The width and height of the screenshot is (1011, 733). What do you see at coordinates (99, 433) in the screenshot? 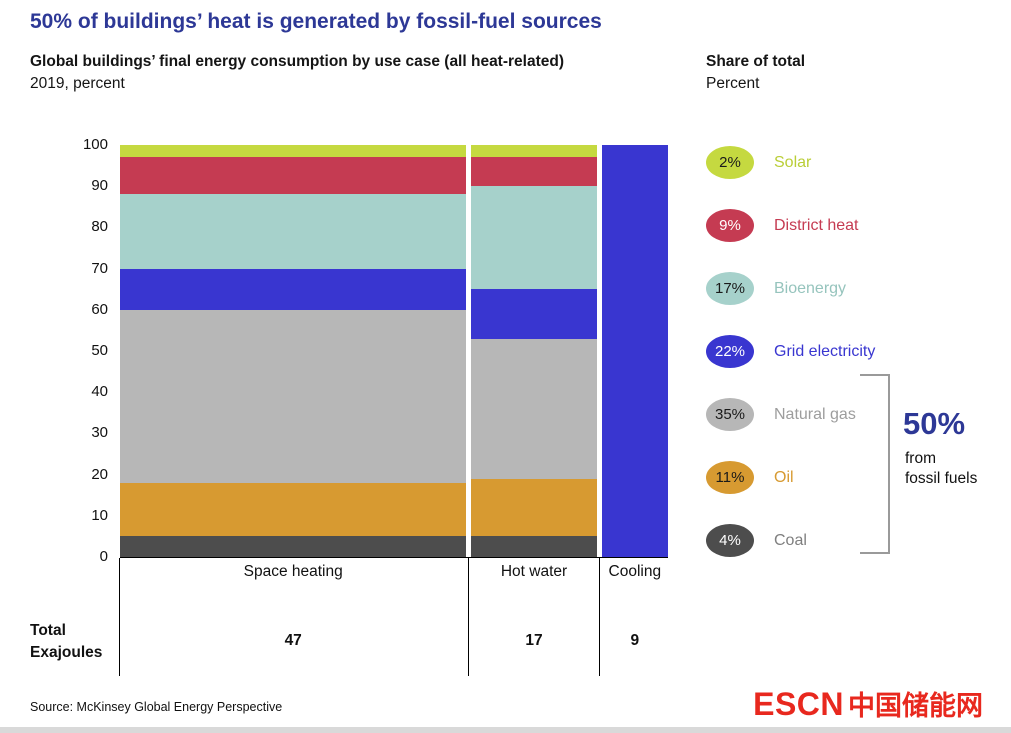
I see `y-tick-label: 30` at bounding box center [99, 433].